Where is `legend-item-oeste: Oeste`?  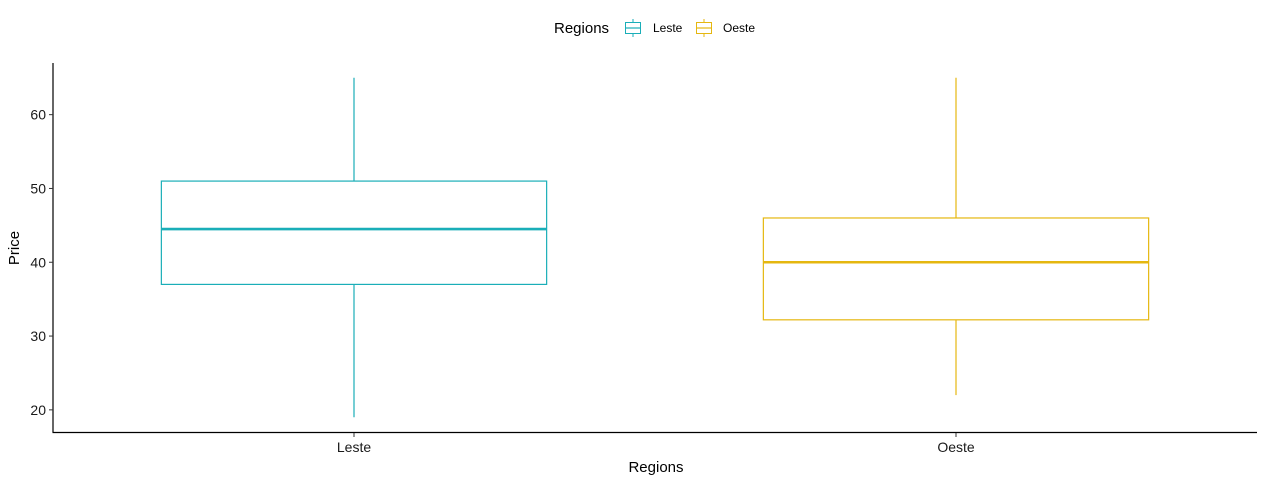 legend-item-oeste: Oeste is located at coordinates (725, 28).